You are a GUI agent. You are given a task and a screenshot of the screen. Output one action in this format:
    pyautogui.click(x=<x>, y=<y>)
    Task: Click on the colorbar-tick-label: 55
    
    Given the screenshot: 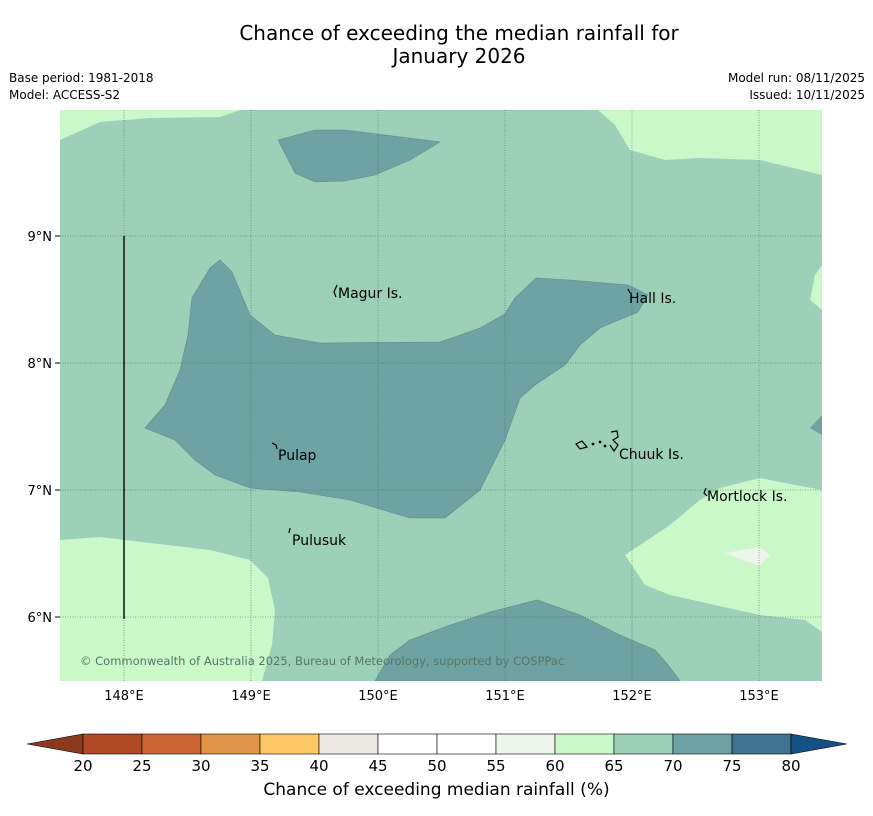 What is the action you would take?
    pyautogui.click(x=495, y=766)
    